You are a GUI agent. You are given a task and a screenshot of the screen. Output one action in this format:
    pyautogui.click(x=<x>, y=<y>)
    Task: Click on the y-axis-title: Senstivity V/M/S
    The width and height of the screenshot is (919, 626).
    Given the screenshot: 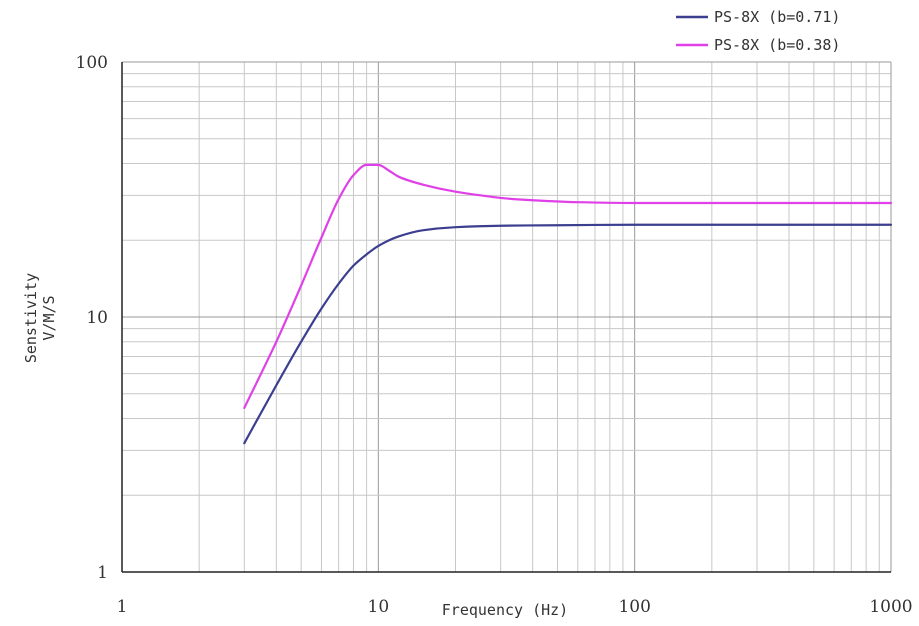 What is the action you would take?
    pyautogui.click(x=40, y=318)
    